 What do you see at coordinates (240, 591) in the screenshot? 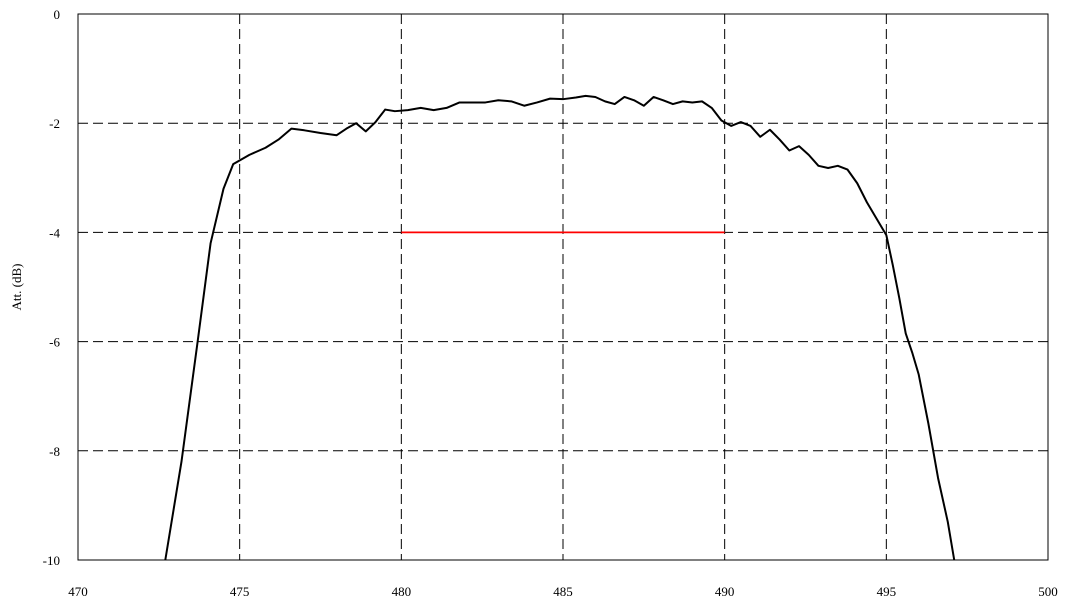
I see `x-tick-label: 475` at bounding box center [240, 591].